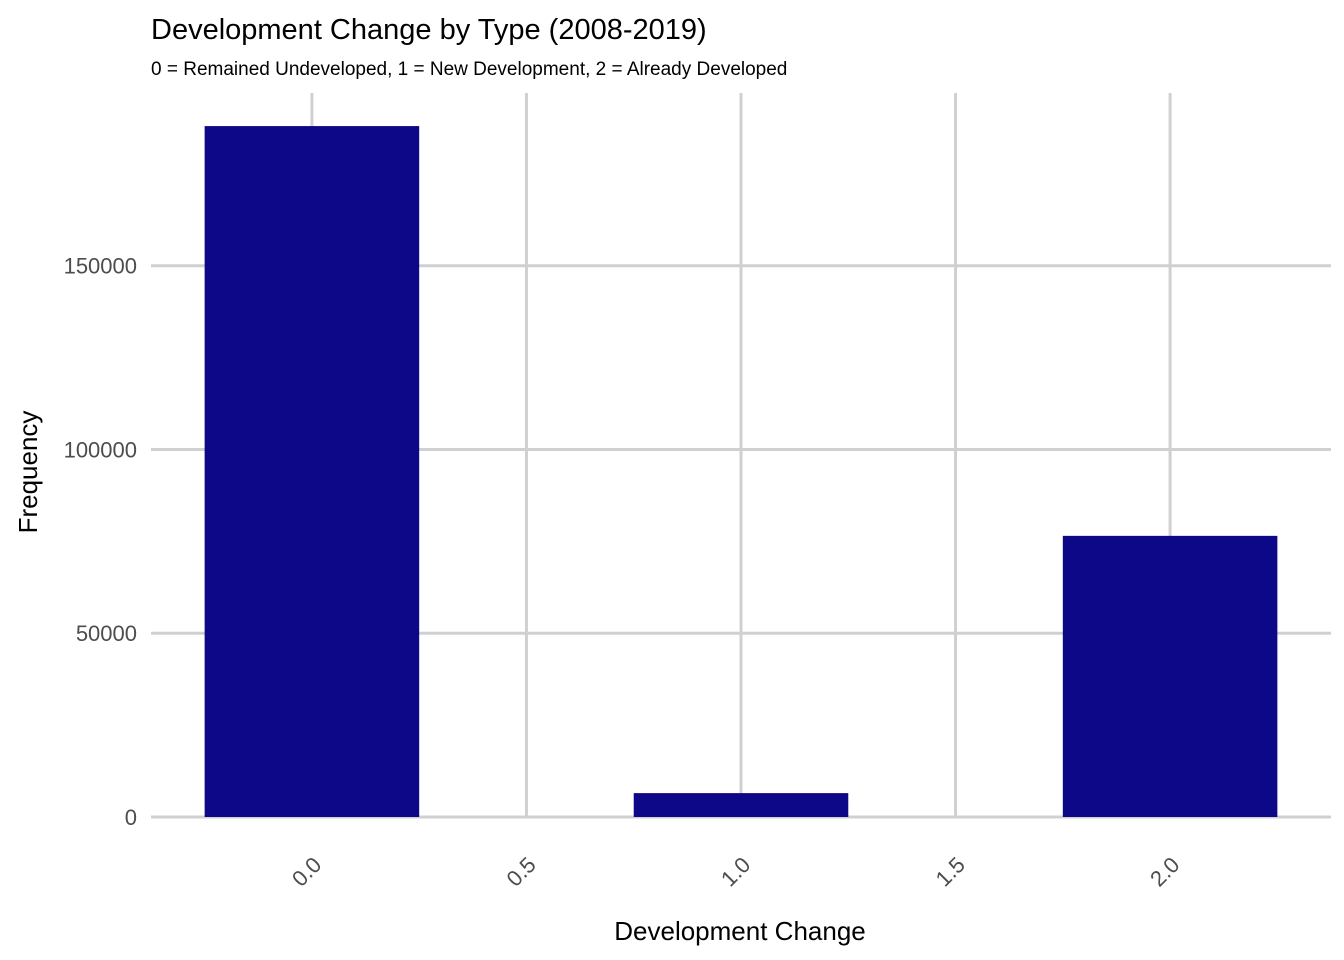 This screenshot has width=1344, height=960. Describe the element at coordinates (100, 542) in the screenshot. I see `y-tick-labels: 0 50000 100000 150000` at that location.